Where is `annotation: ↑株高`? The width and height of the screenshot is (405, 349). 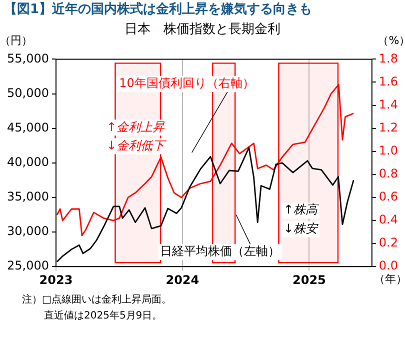
annotation: ↑株高 is located at coordinates (301, 209).